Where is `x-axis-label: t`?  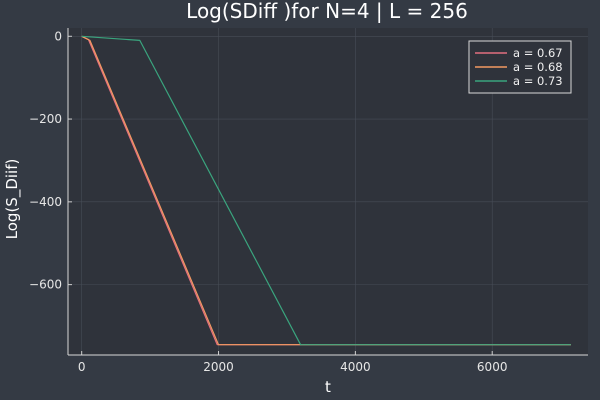
x-axis-label: t is located at coordinates (328, 387).